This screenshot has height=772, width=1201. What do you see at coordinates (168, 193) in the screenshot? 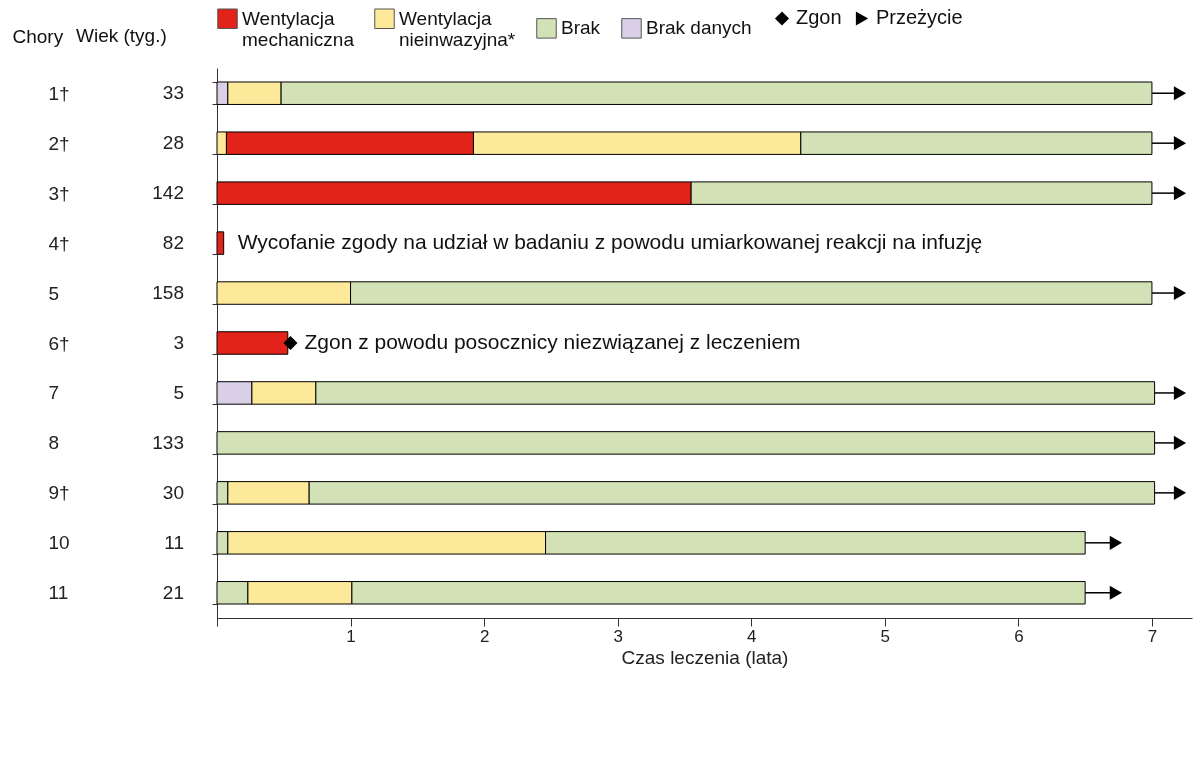
I see `y2-tick-label: 142` at bounding box center [168, 193].